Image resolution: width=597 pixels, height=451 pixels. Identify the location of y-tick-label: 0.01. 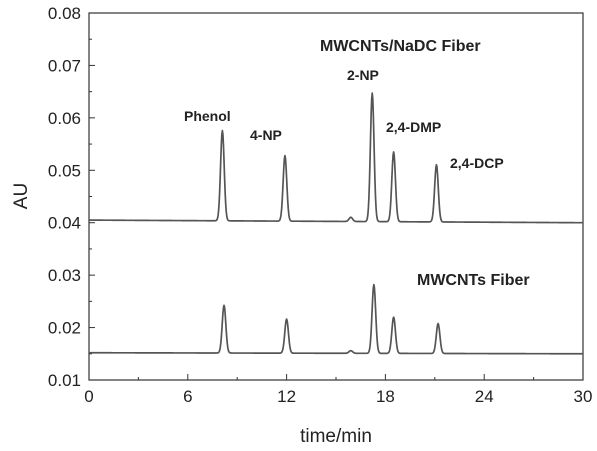
(64, 380).